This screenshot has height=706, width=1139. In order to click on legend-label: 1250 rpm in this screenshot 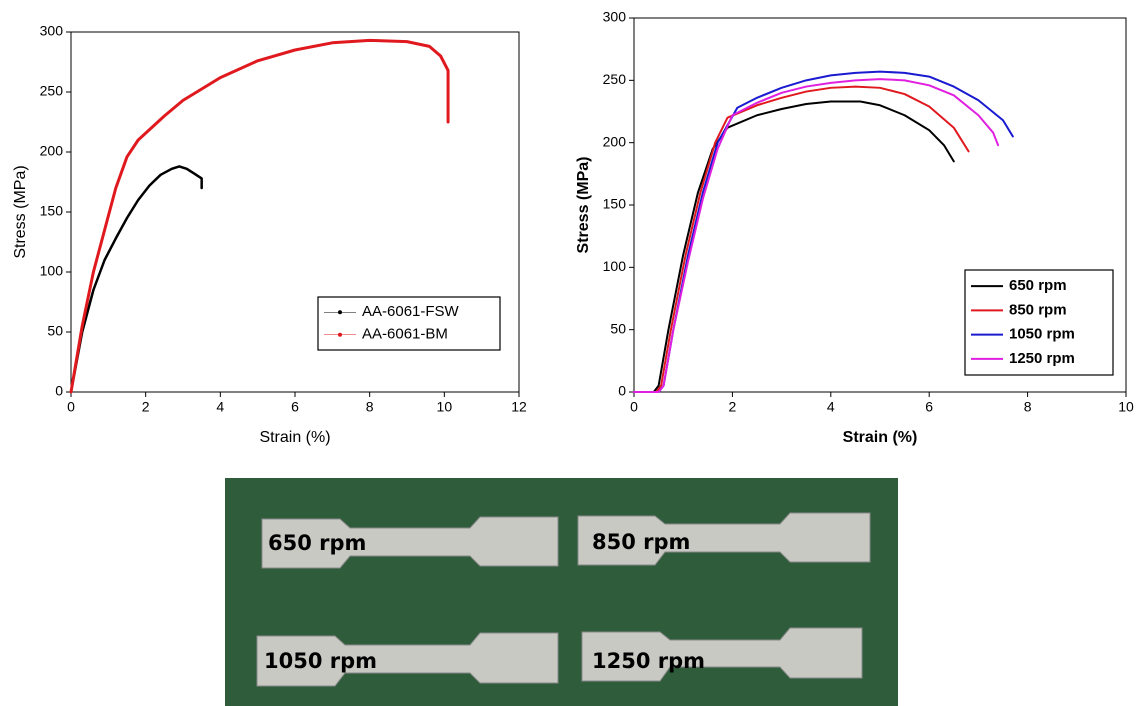, I will do `click(1042, 358)`.